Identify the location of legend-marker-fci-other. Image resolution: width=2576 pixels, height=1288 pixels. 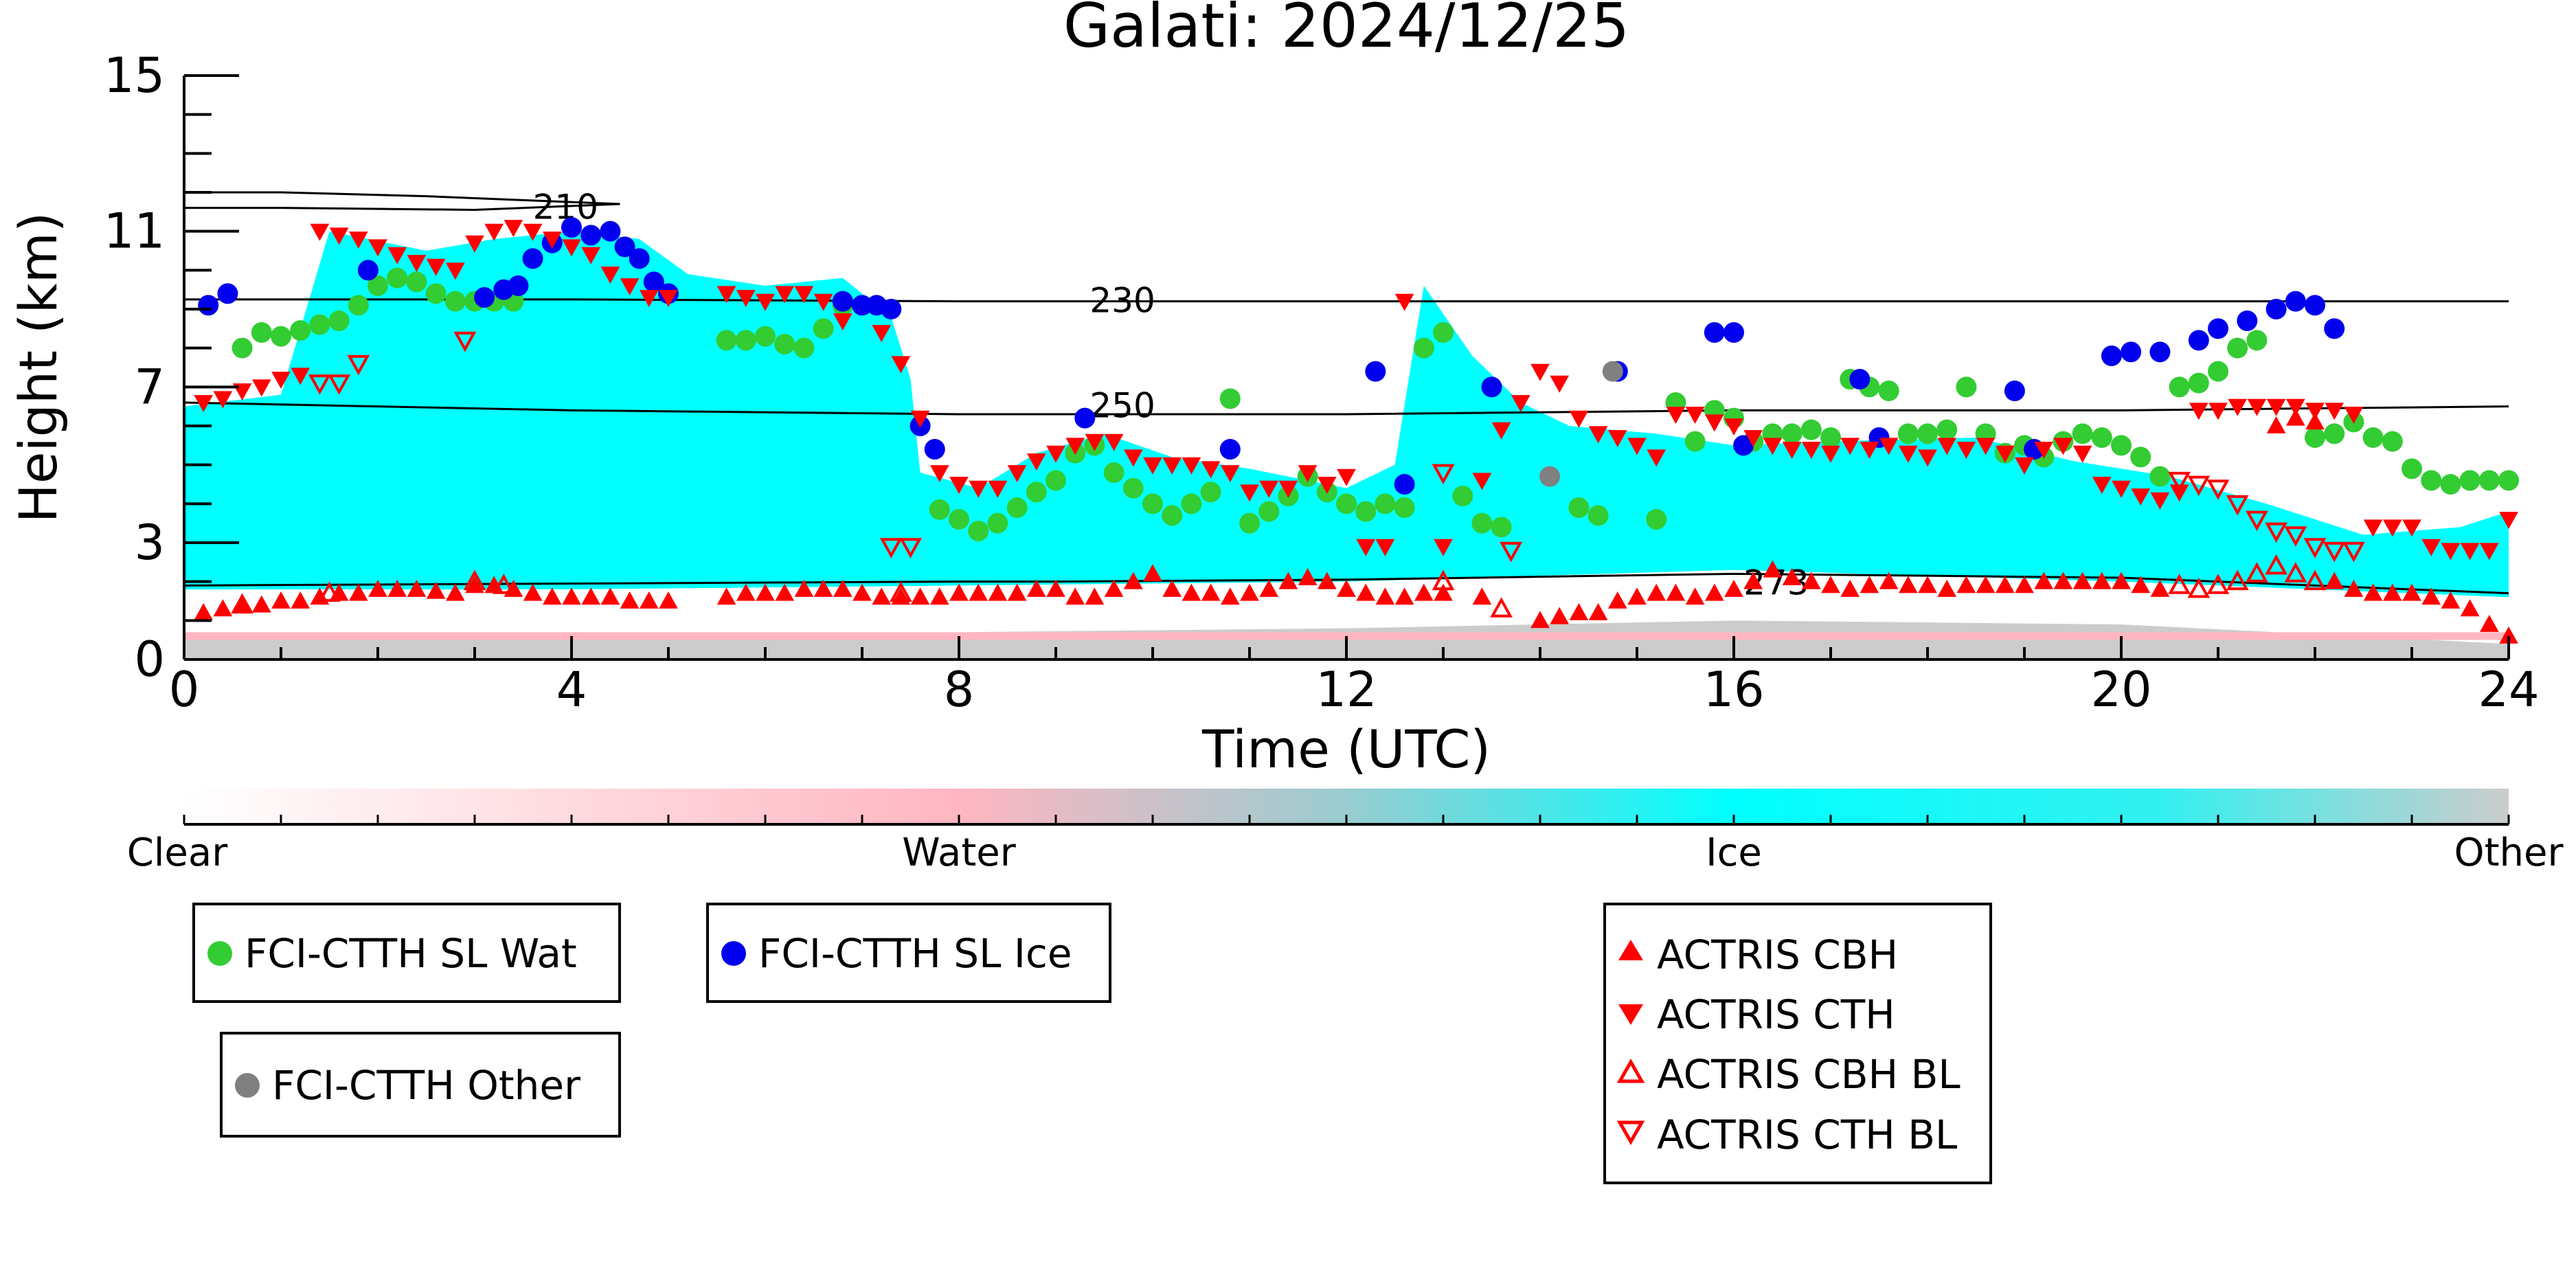
(247, 1085).